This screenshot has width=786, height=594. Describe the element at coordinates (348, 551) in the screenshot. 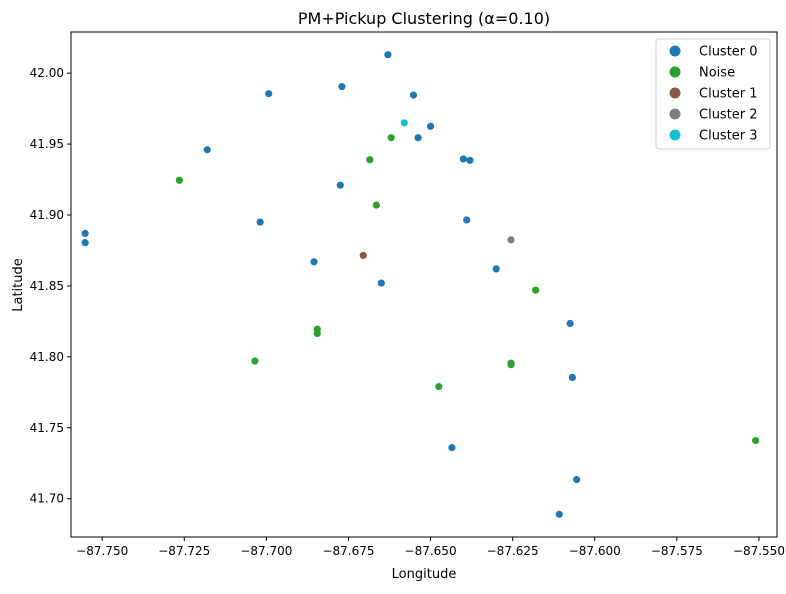

I see `x-tick-label: −87.675` at that location.